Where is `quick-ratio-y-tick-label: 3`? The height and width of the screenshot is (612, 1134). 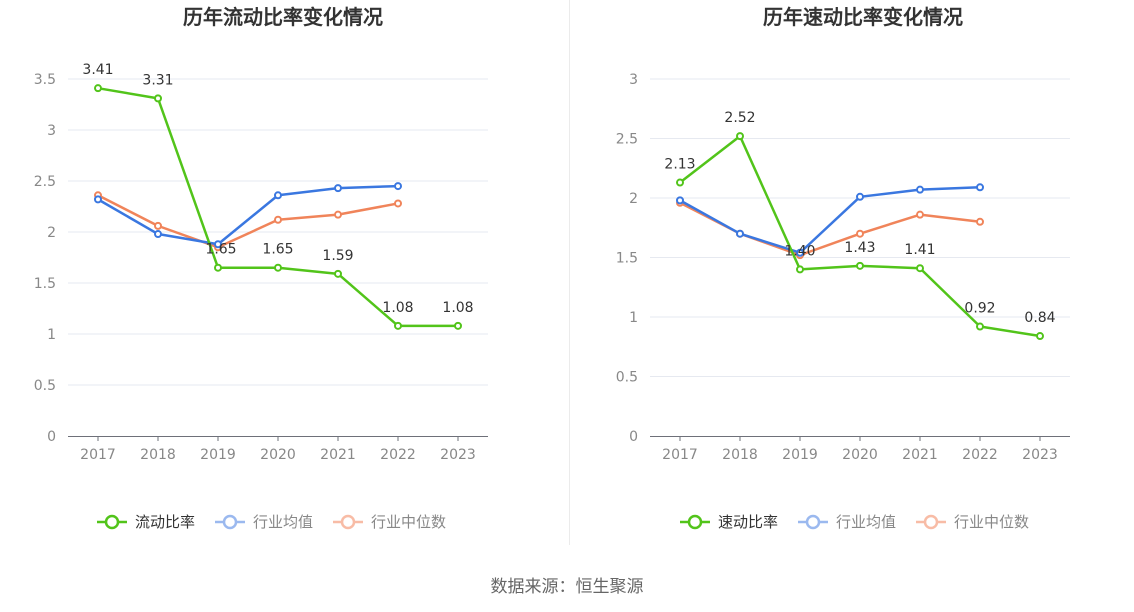
quick-ratio-y-tick-label: 3 is located at coordinates (633, 80).